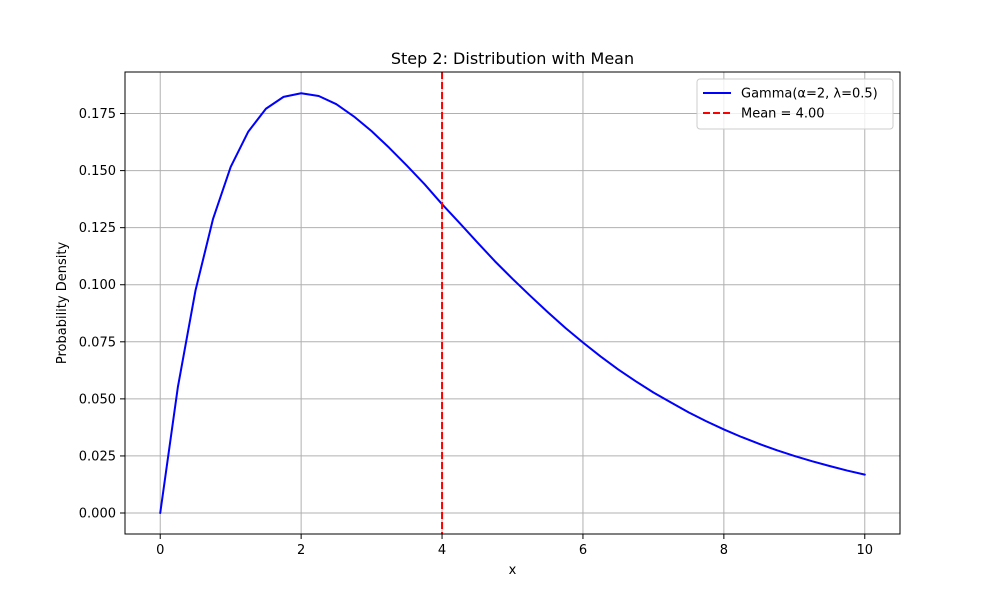  I want to click on y-tick-label: 0.150, so click(97, 171).